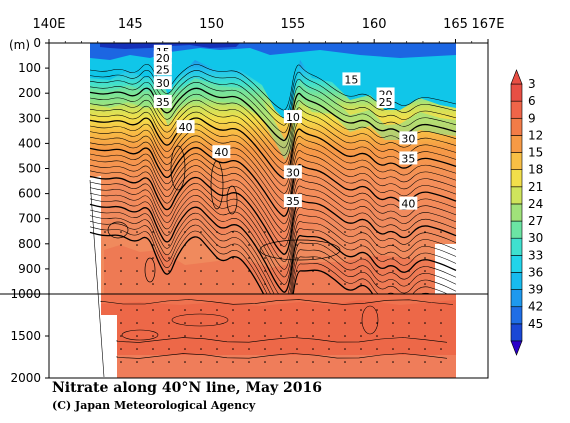 This screenshot has width=570, height=423. What do you see at coordinates (48, 24) in the screenshot?
I see `x-tick-label: 140E` at bounding box center [48, 24].